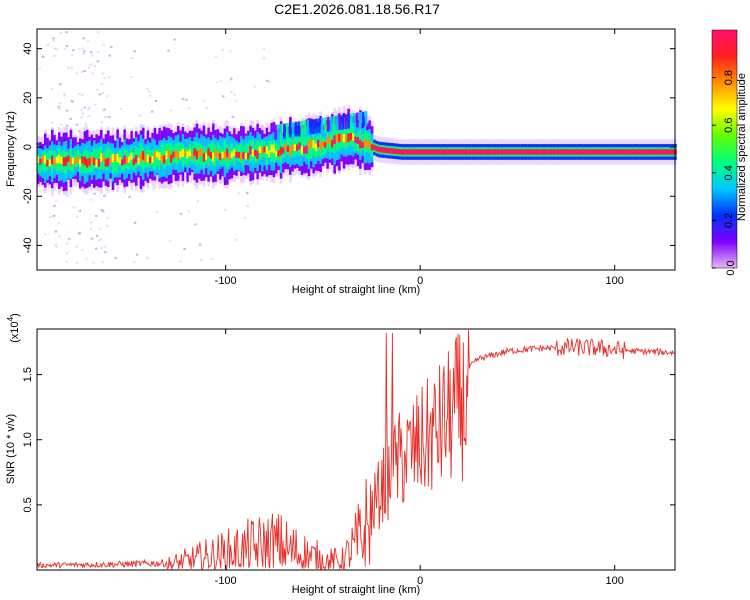 This screenshot has height=600, width=750. Describe the element at coordinates (615, 581) in the screenshot. I see `snr-x-tick-label: 100` at that location.